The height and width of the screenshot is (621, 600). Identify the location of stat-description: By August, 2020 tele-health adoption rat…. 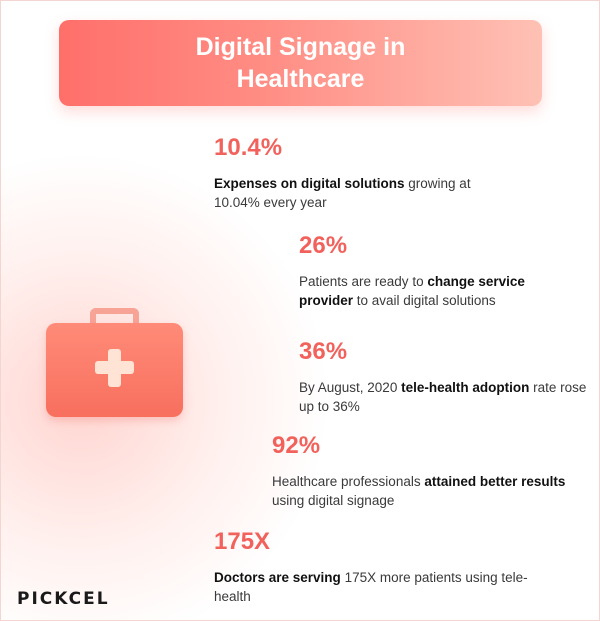
(446, 397).